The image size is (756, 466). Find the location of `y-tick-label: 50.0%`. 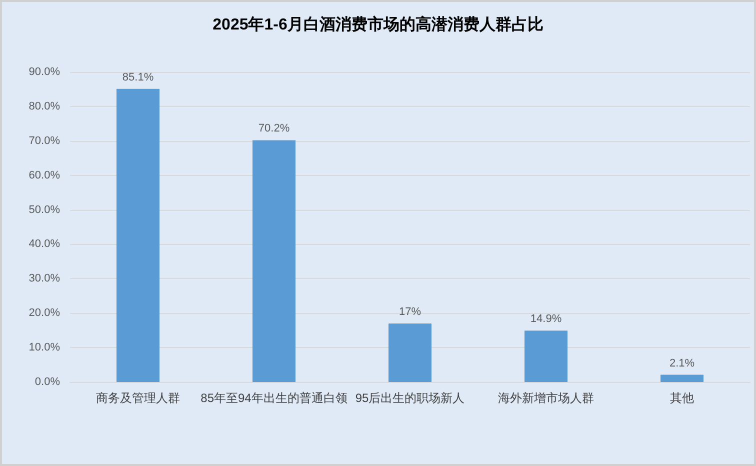

y-tick-label: 50.0% is located at coordinates (44, 210).